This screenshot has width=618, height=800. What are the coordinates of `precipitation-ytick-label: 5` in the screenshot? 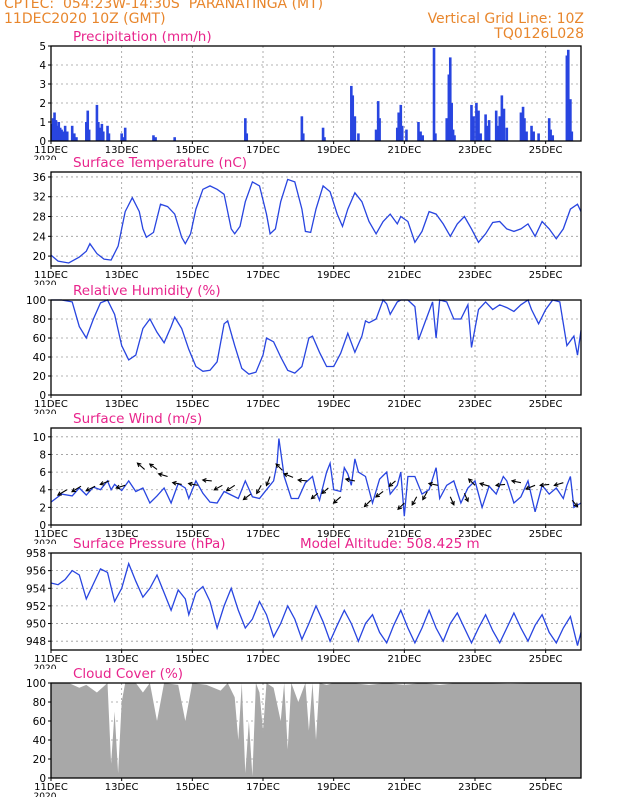 It's located at (42, 47).